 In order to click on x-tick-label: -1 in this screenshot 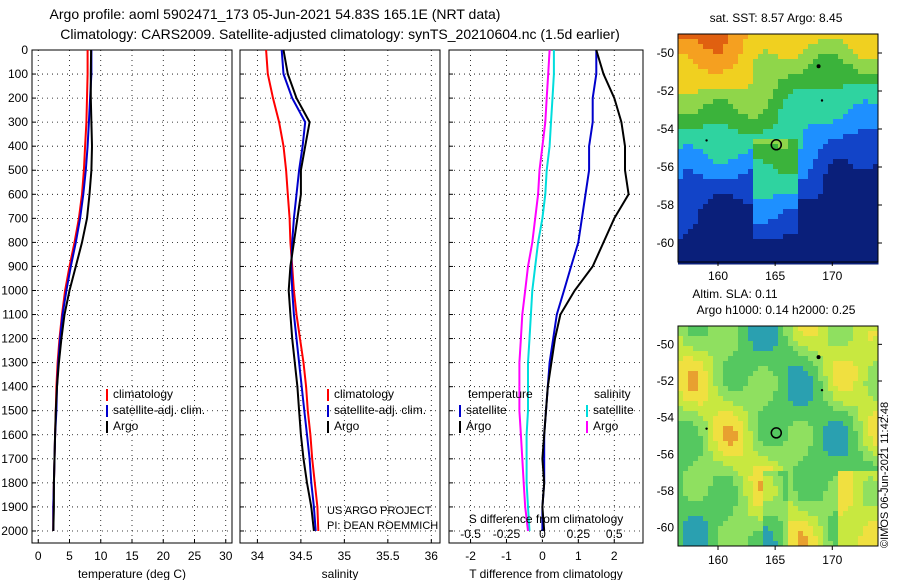, I will do `click(506, 556)`.